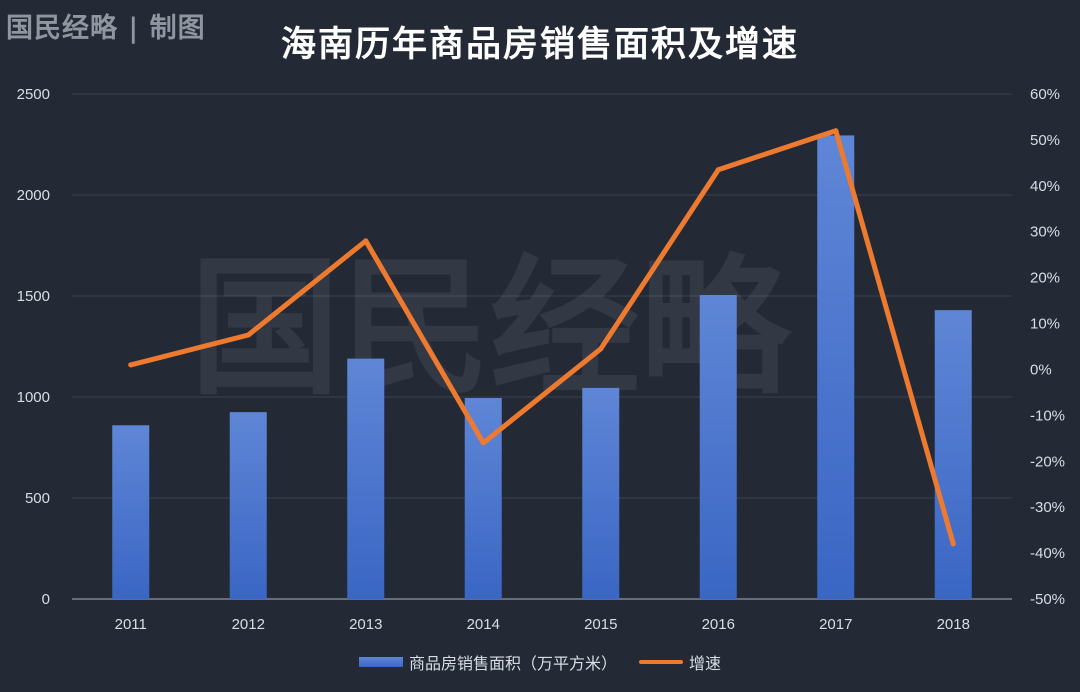  I want to click on growth-point-2015, so click(601, 349).